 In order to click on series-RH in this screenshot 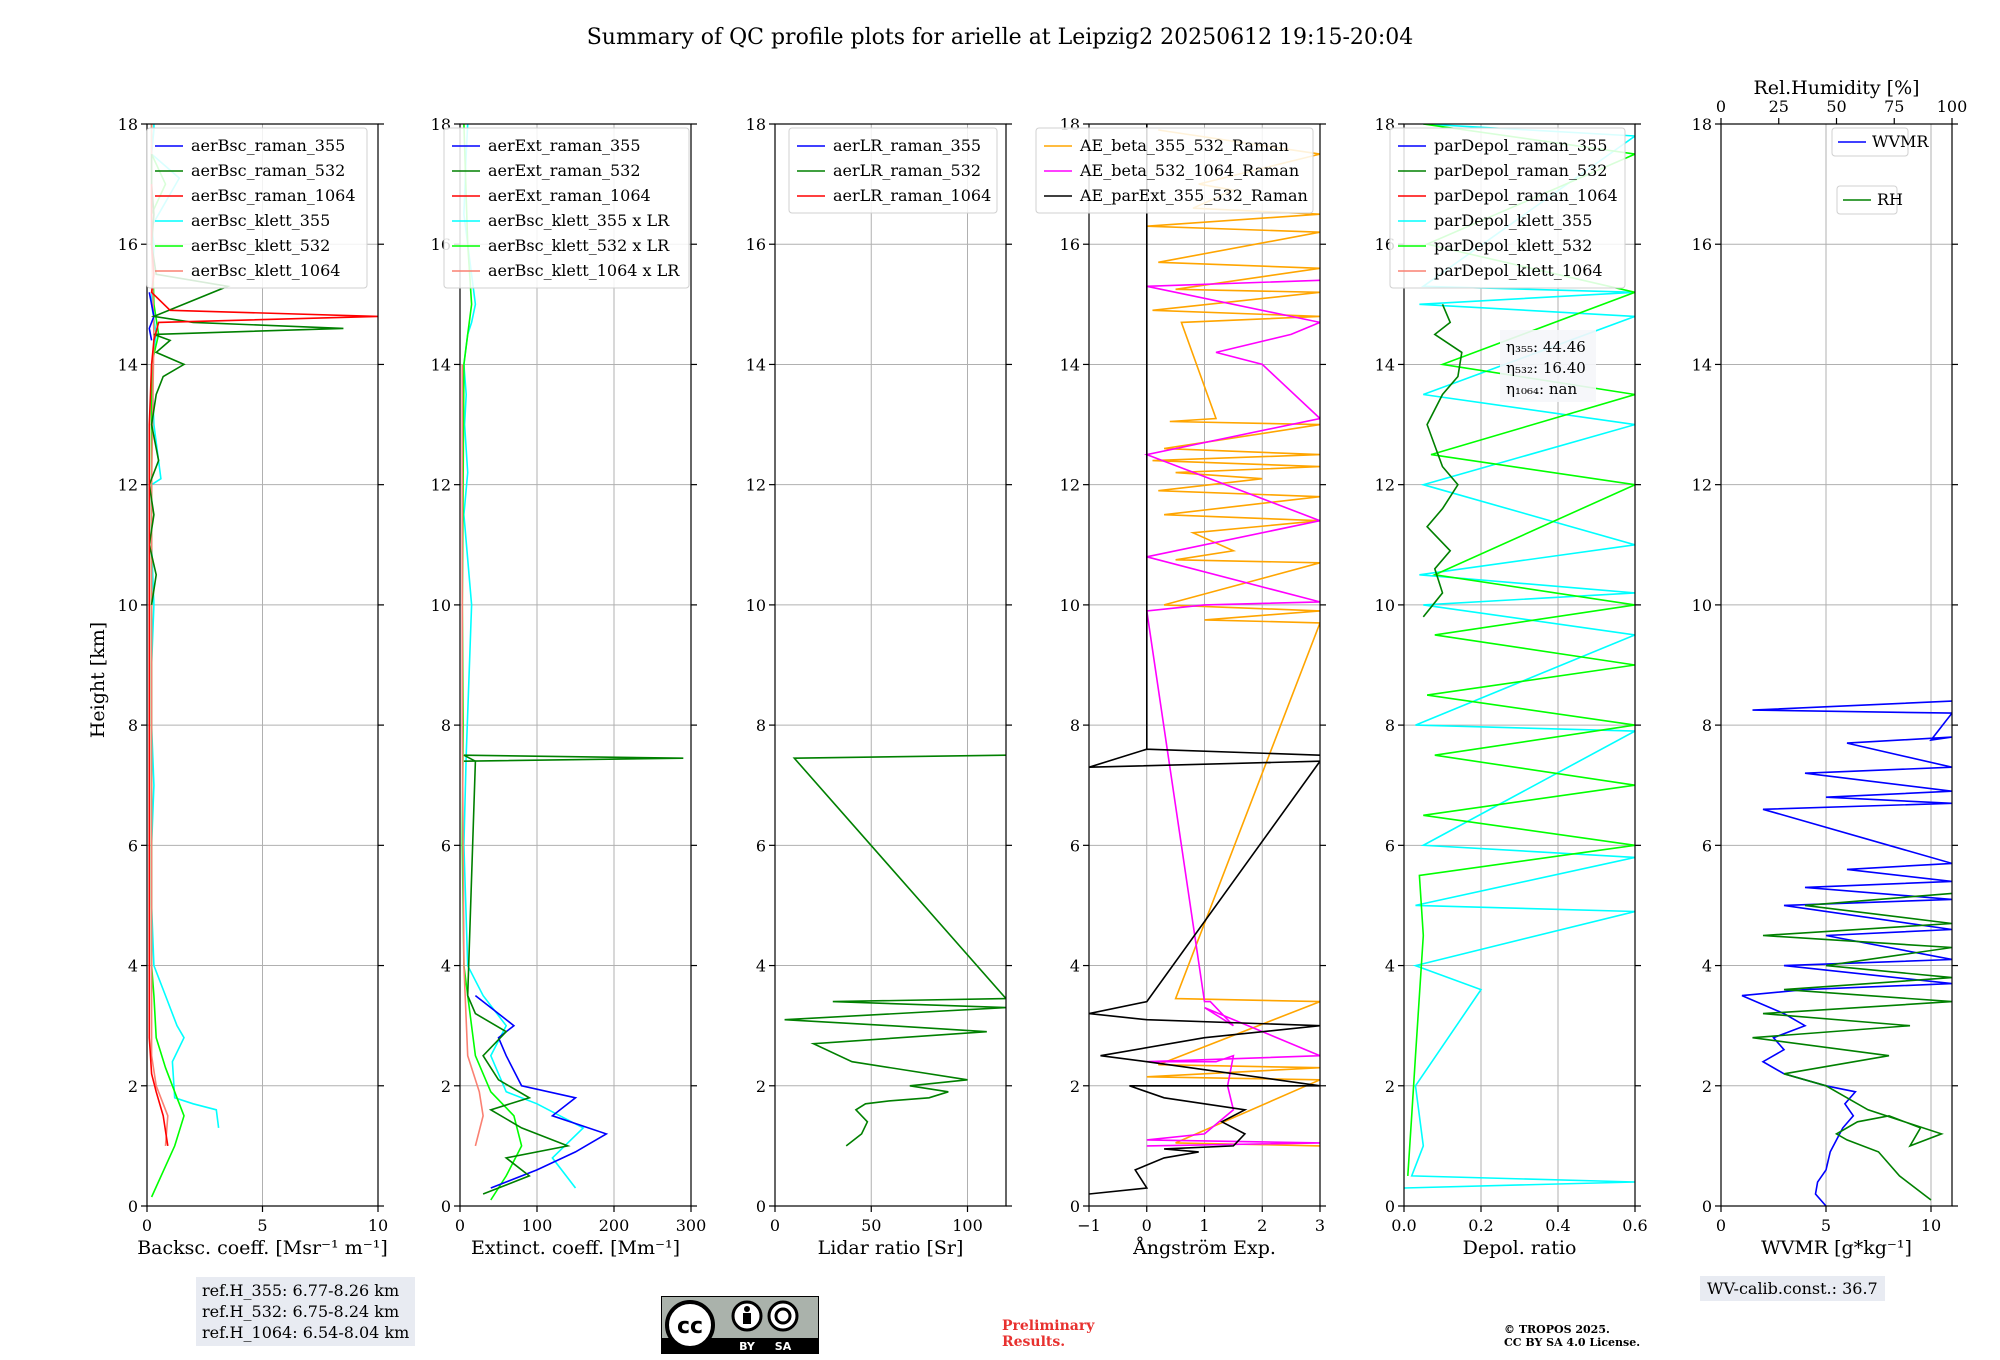, I will do `click(1852, 1046)`.